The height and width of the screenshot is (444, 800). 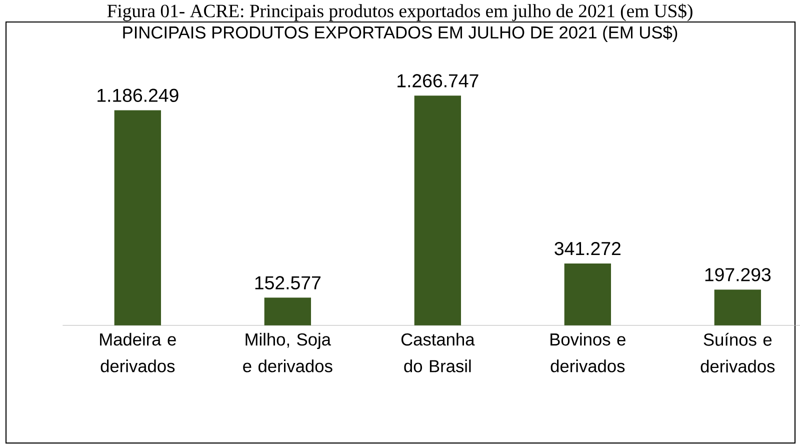 I want to click on data-label: 1.266.747, so click(x=438, y=81).